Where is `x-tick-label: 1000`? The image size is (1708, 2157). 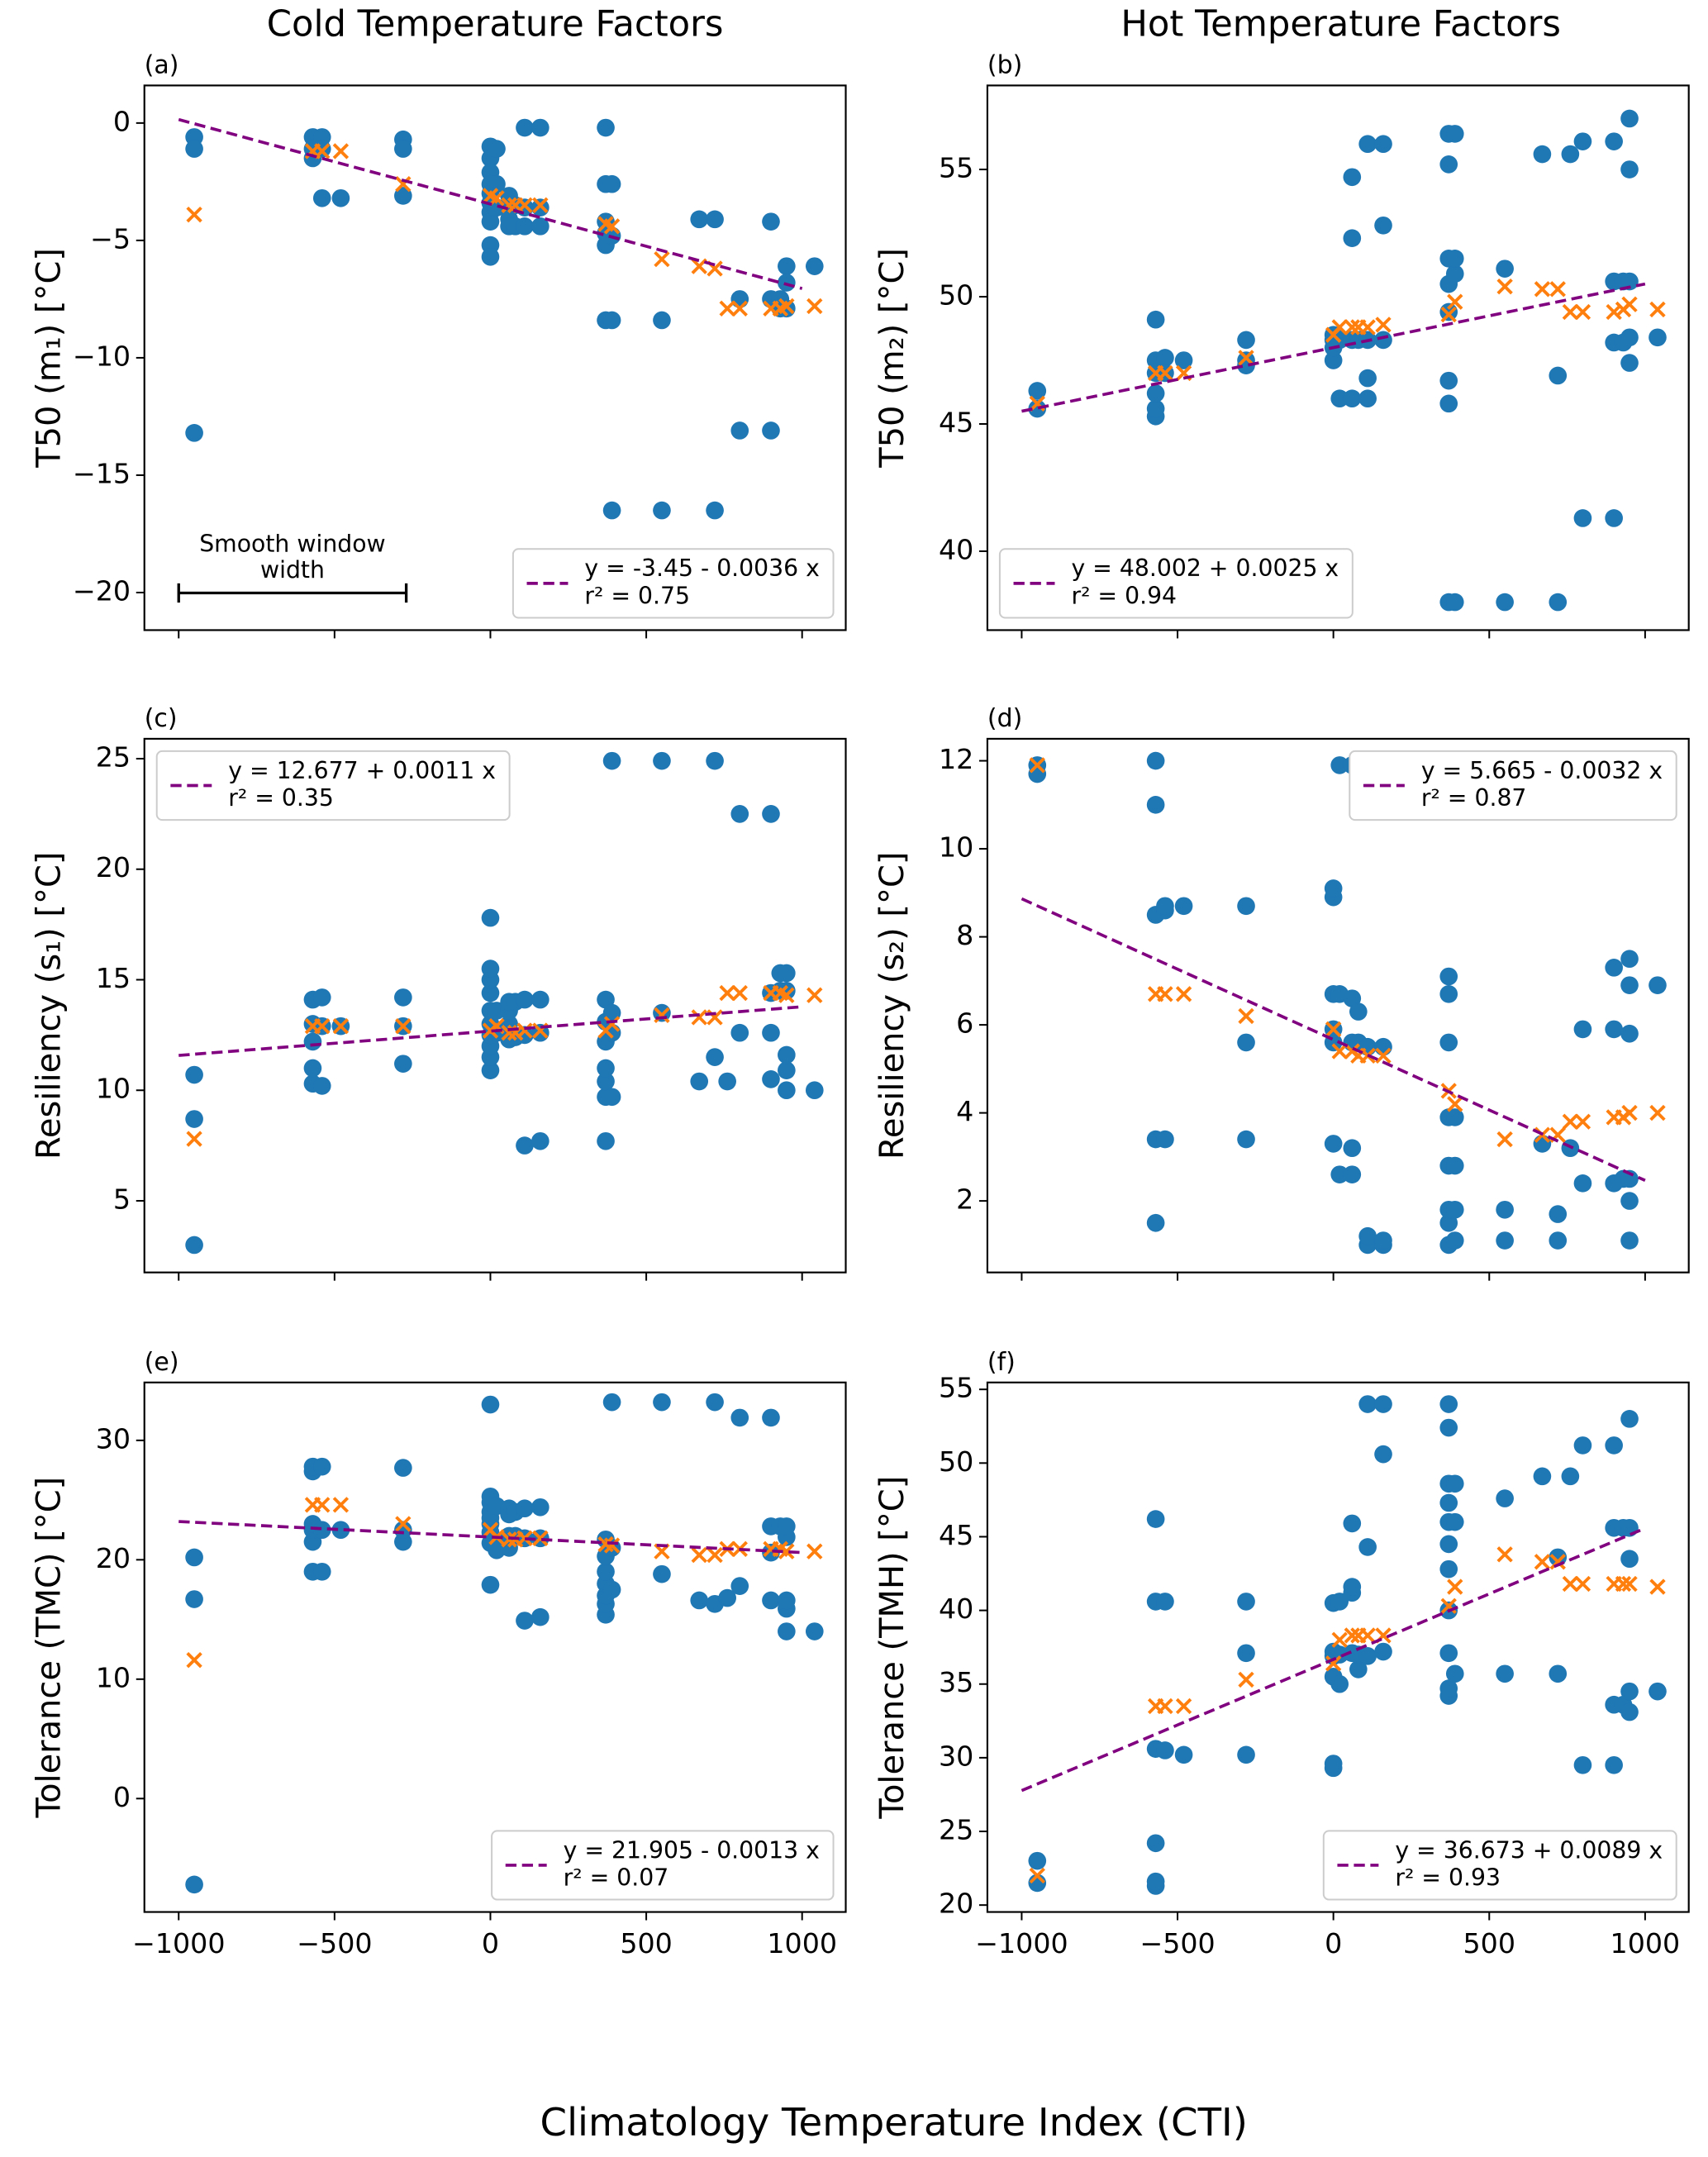 x-tick-label: 1000 is located at coordinates (802, 1943).